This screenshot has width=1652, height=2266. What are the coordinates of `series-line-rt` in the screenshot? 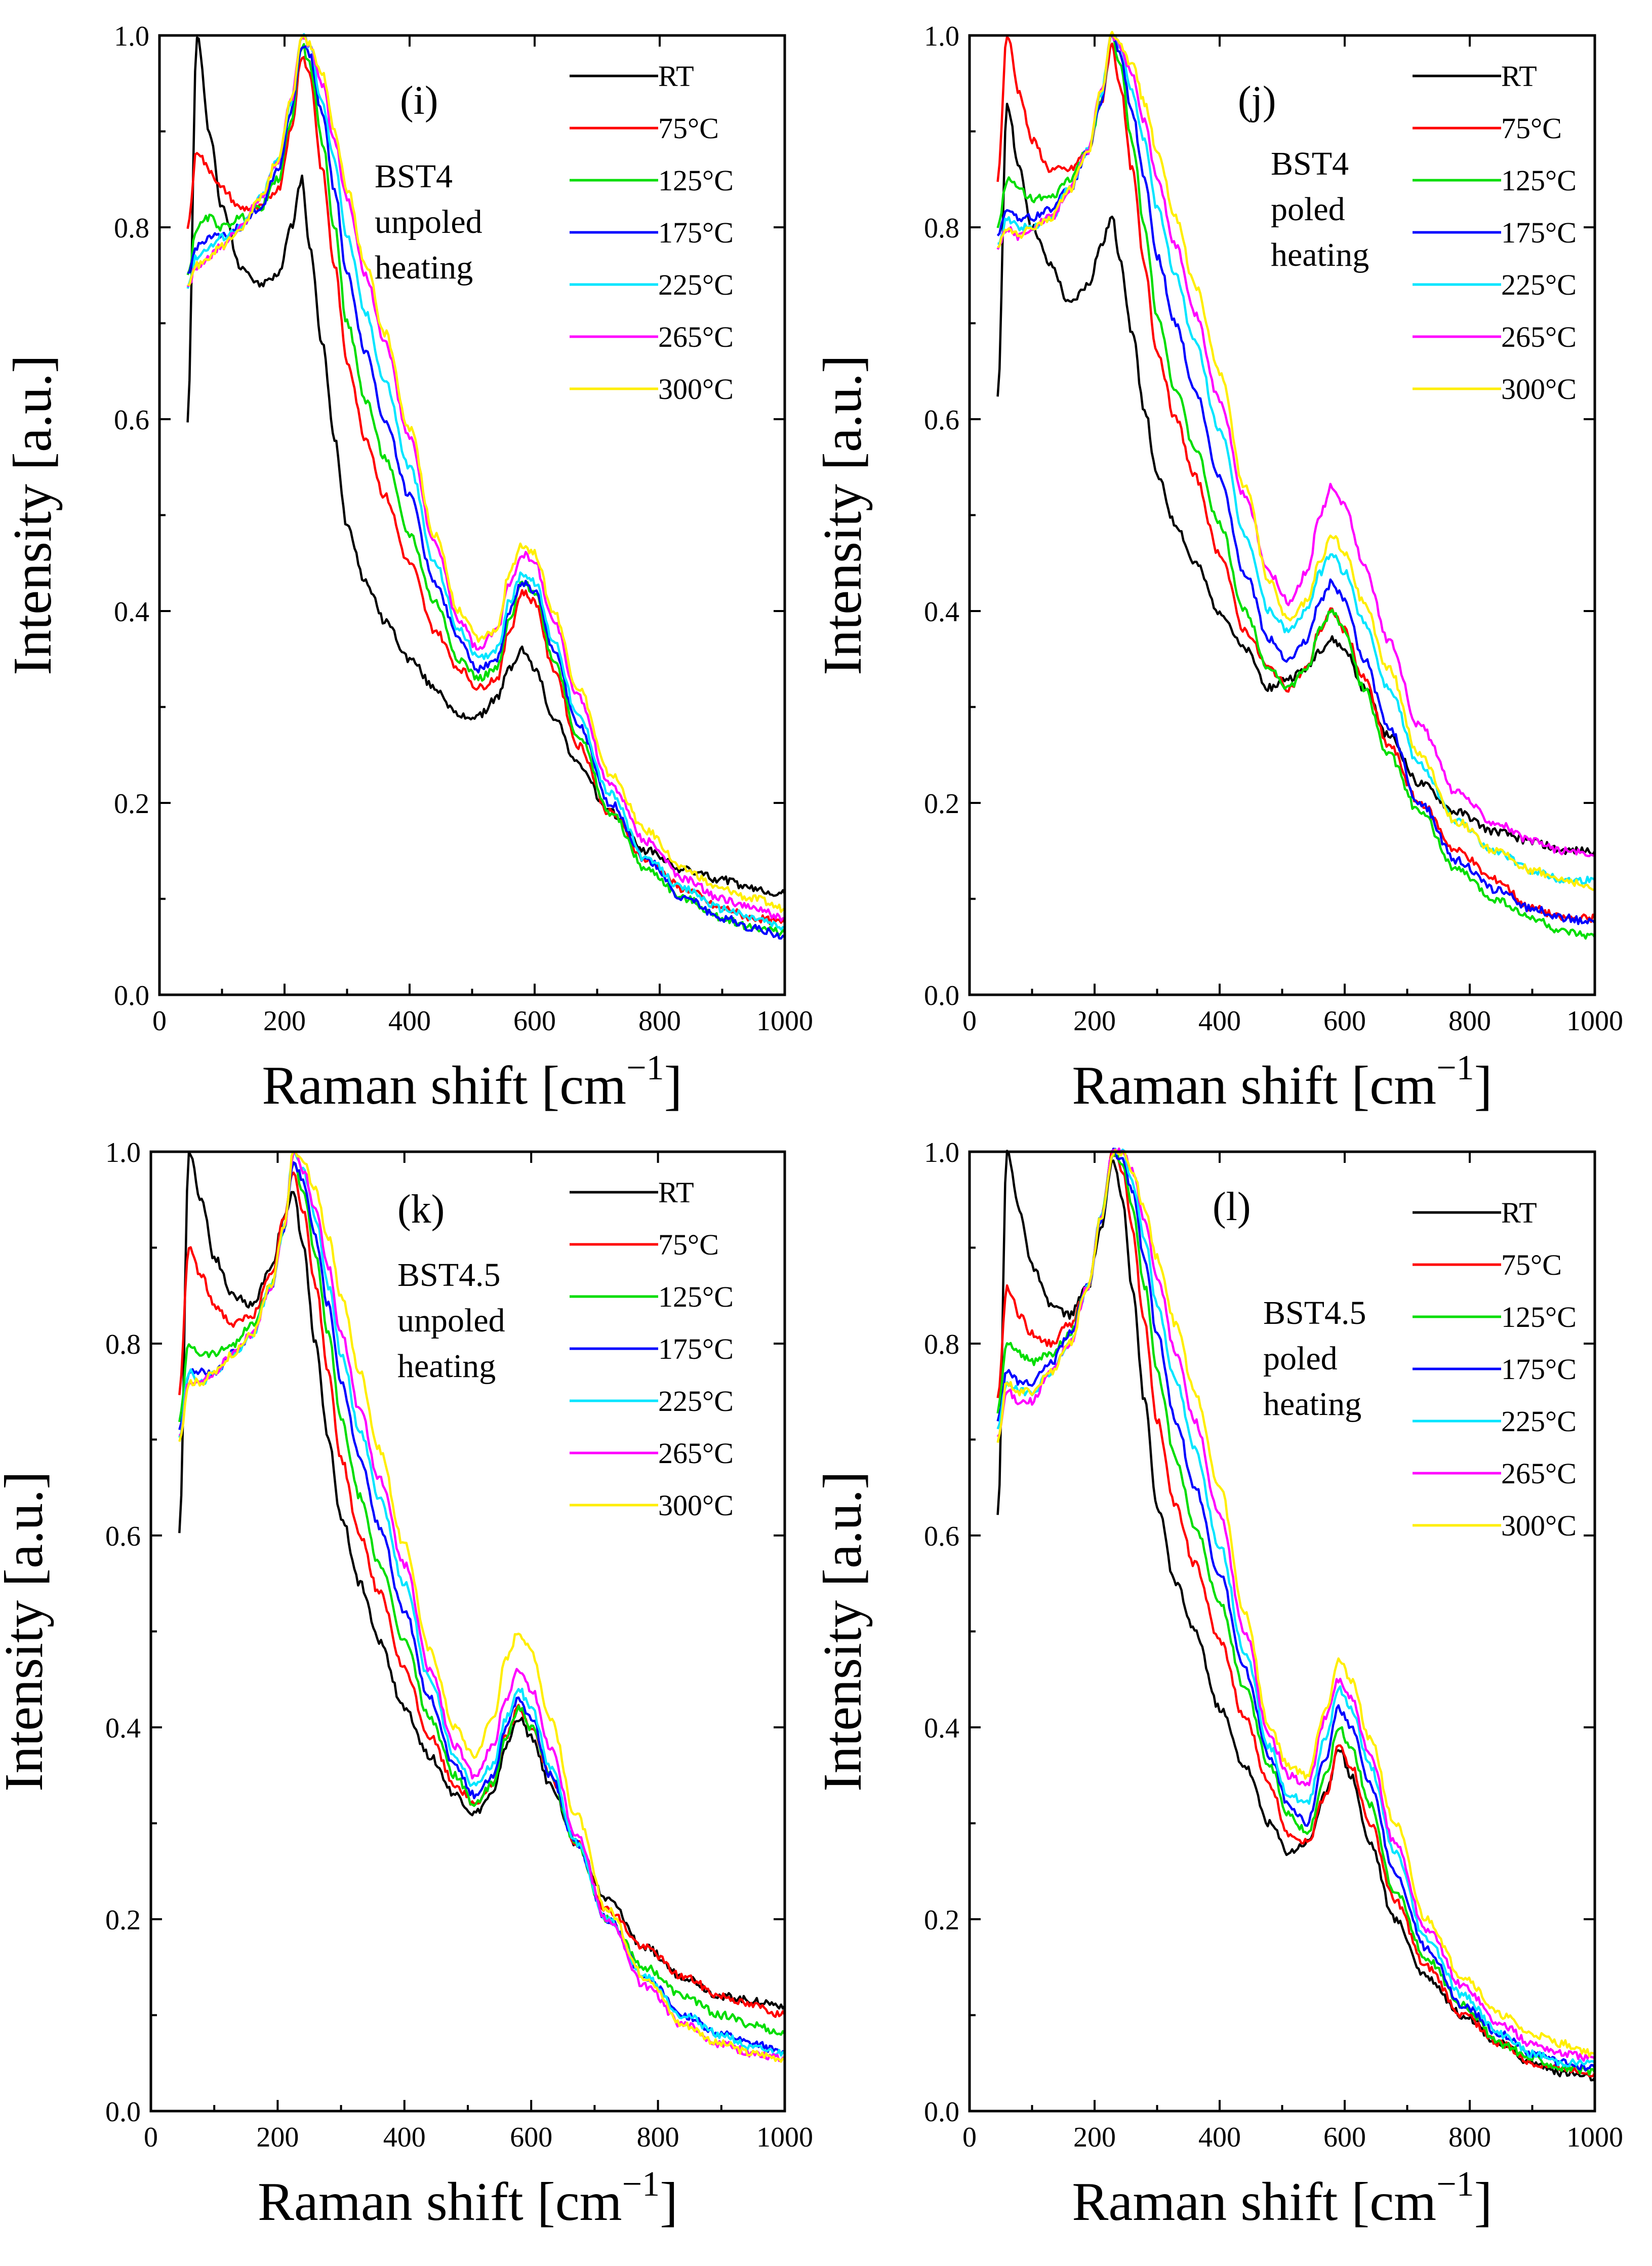 It's located at (1296, 479).